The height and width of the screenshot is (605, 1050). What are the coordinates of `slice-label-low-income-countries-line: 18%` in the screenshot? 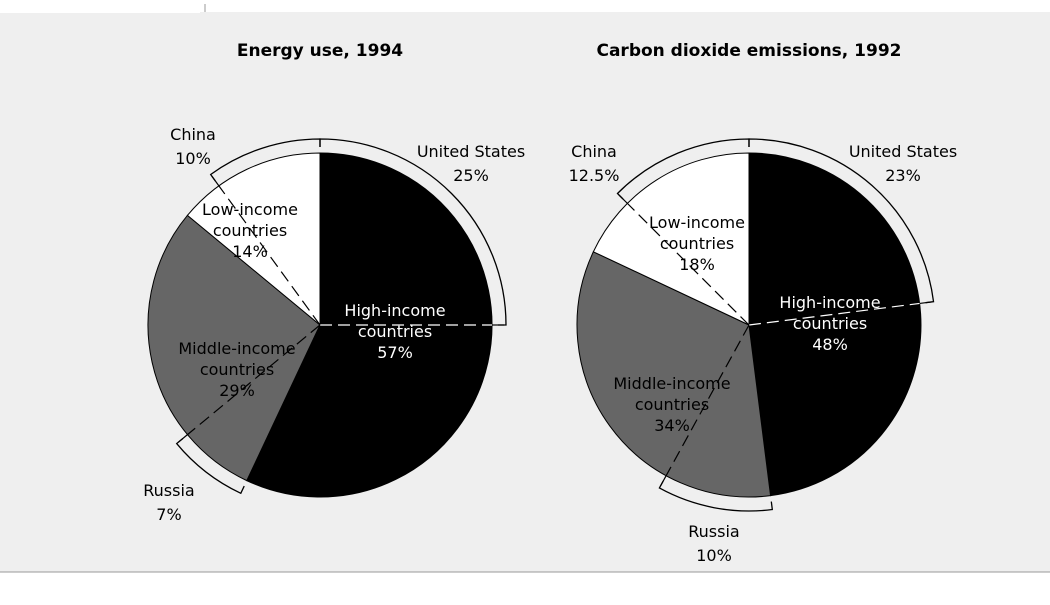 It's located at (697, 264).